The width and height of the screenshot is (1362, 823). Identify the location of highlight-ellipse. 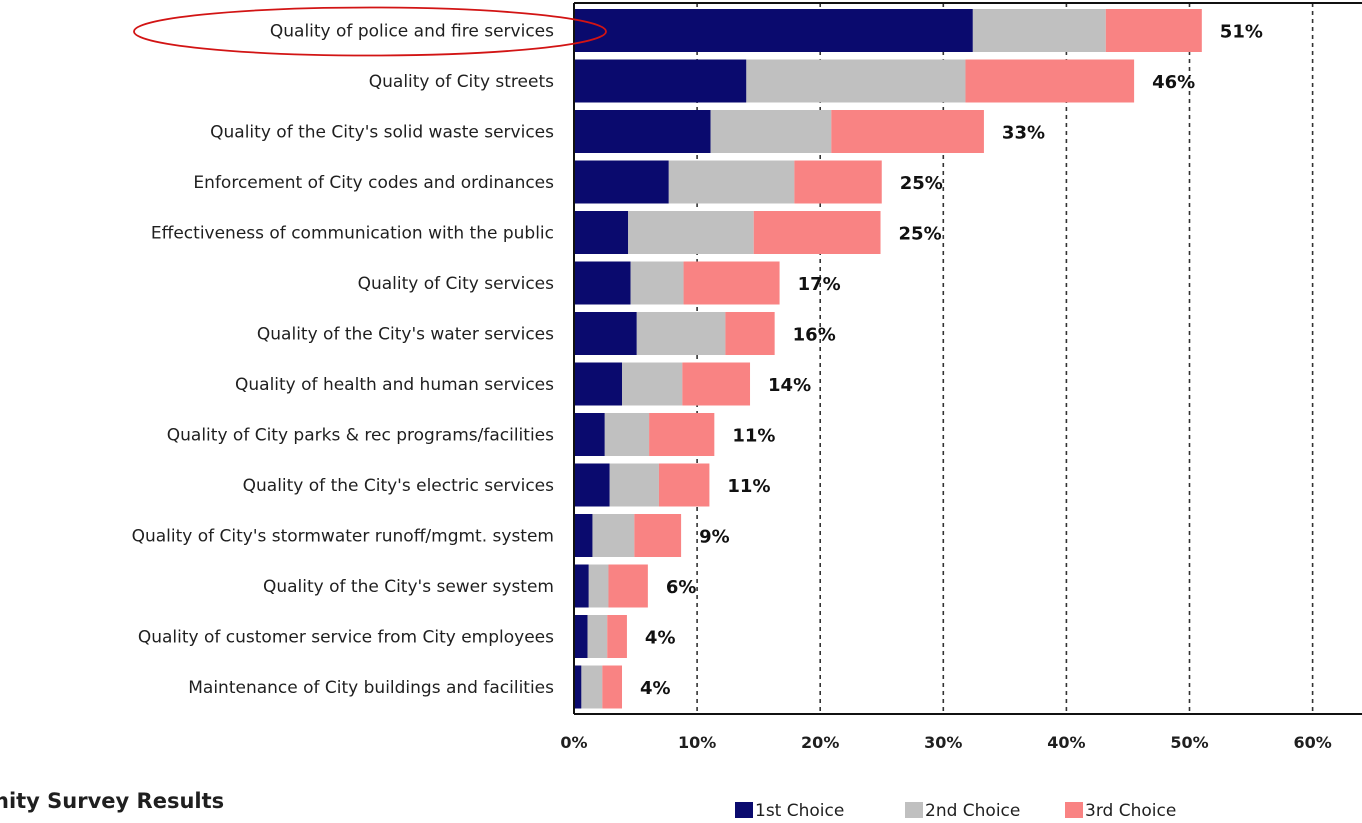
(370, 31).